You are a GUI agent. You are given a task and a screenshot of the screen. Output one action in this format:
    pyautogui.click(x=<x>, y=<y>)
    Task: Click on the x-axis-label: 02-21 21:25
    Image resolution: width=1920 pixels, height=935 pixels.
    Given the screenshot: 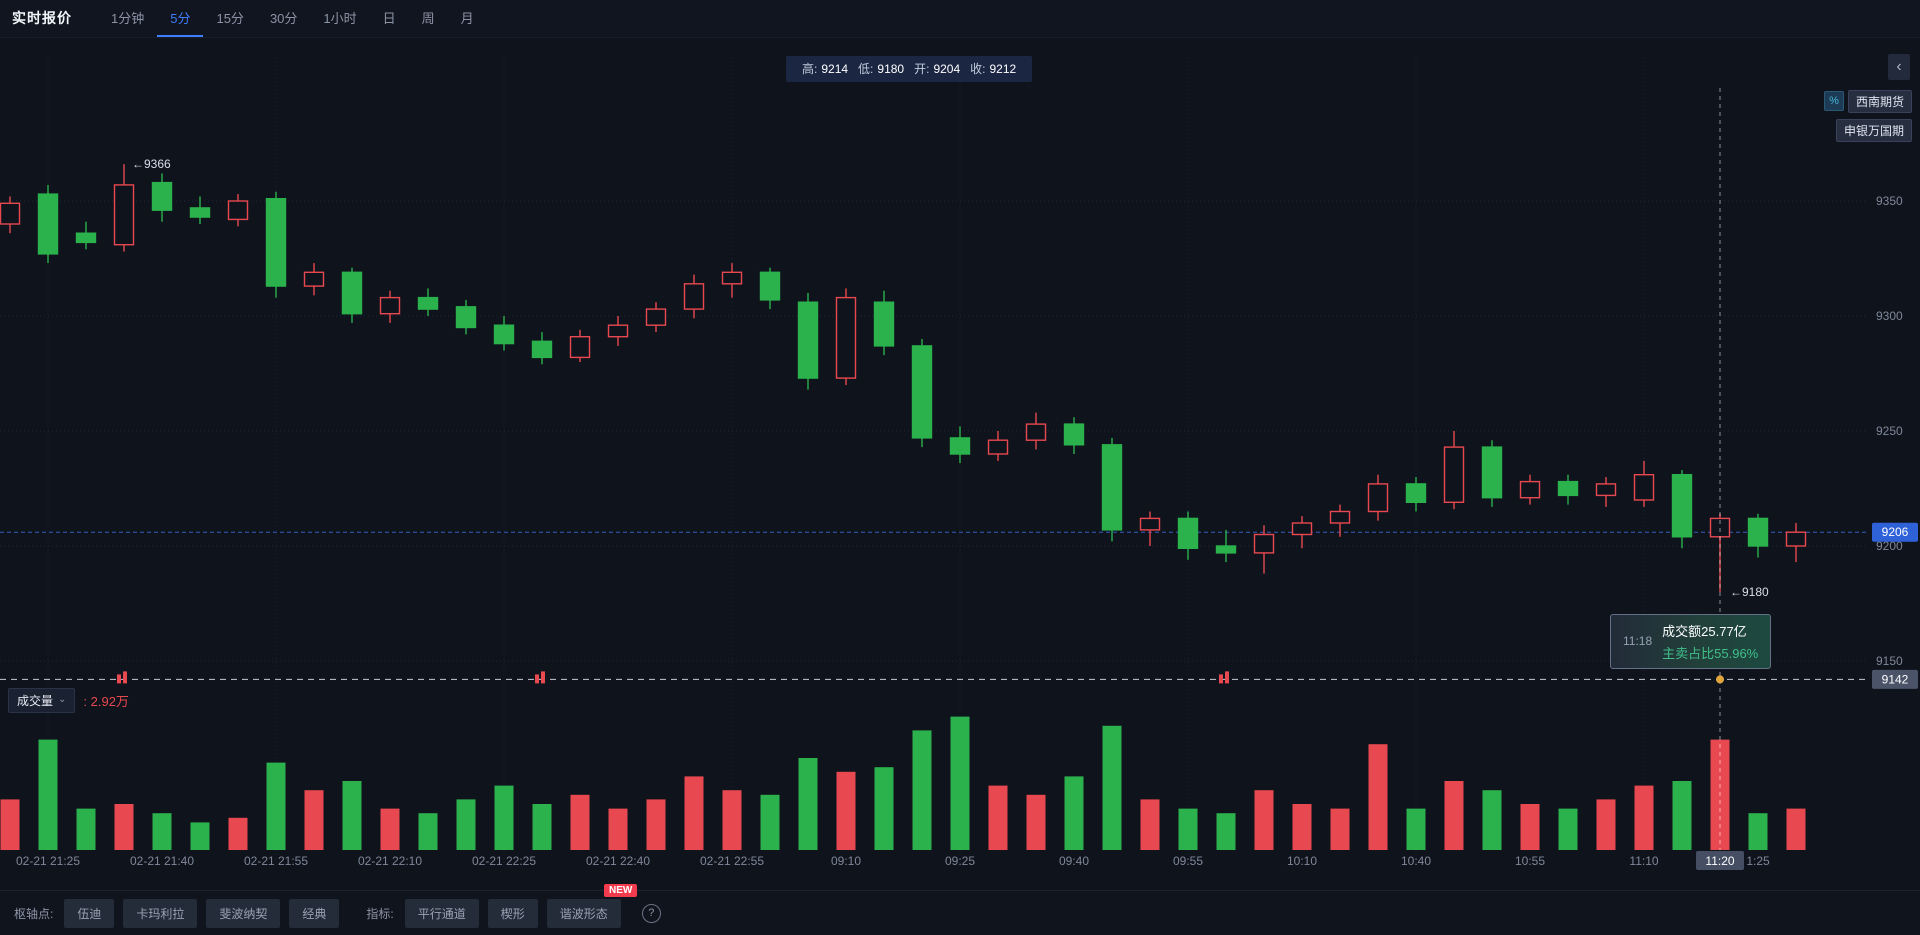 What is the action you would take?
    pyautogui.click(x=48, y=861)
    